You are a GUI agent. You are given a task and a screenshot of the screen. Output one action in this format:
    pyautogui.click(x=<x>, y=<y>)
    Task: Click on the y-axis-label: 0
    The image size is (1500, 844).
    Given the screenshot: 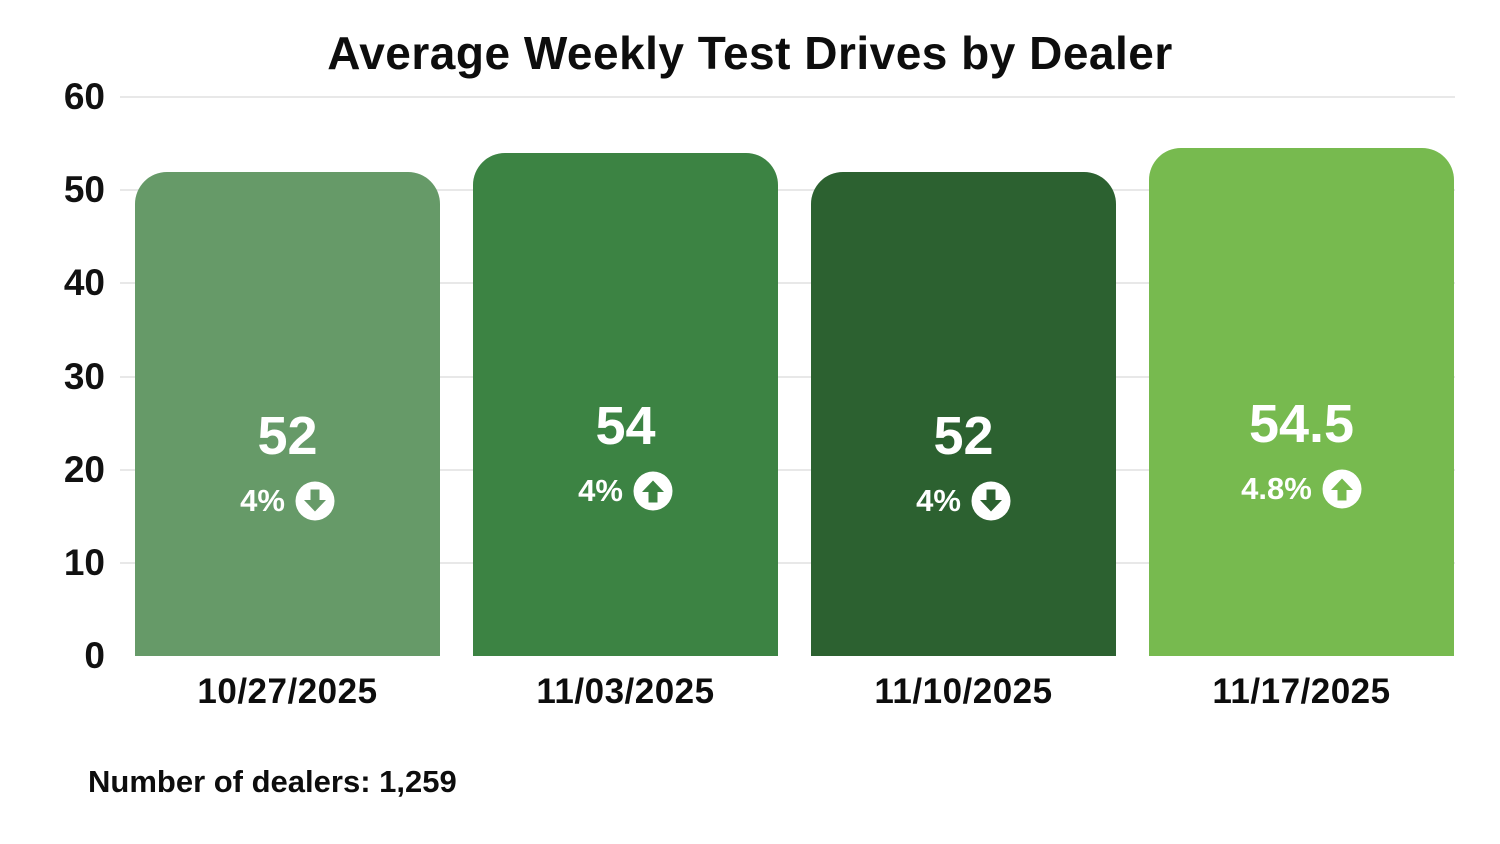 What is the action you would take?
    pyautogui.click(x=94, y=655)
    